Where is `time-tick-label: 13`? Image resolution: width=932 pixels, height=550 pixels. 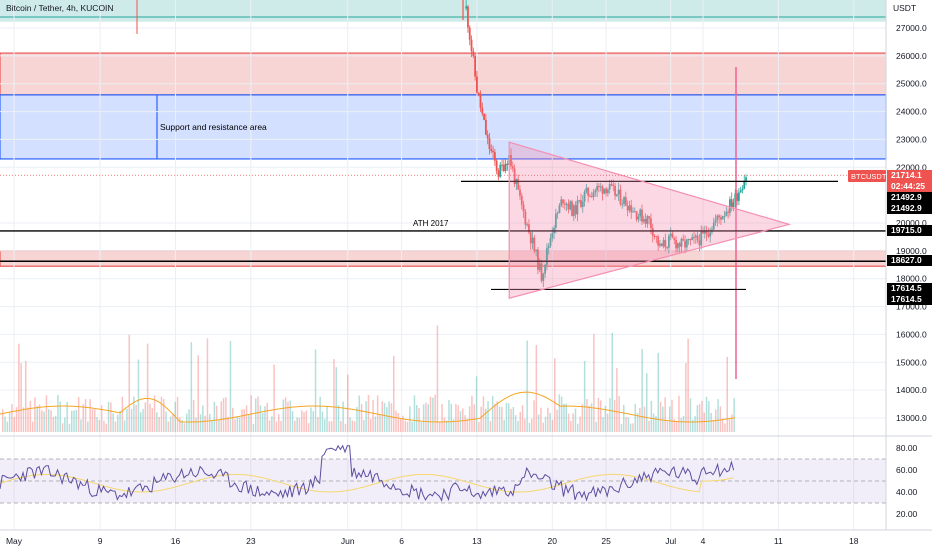 time-tick-label: 13 is located at coordinates (477, 541).